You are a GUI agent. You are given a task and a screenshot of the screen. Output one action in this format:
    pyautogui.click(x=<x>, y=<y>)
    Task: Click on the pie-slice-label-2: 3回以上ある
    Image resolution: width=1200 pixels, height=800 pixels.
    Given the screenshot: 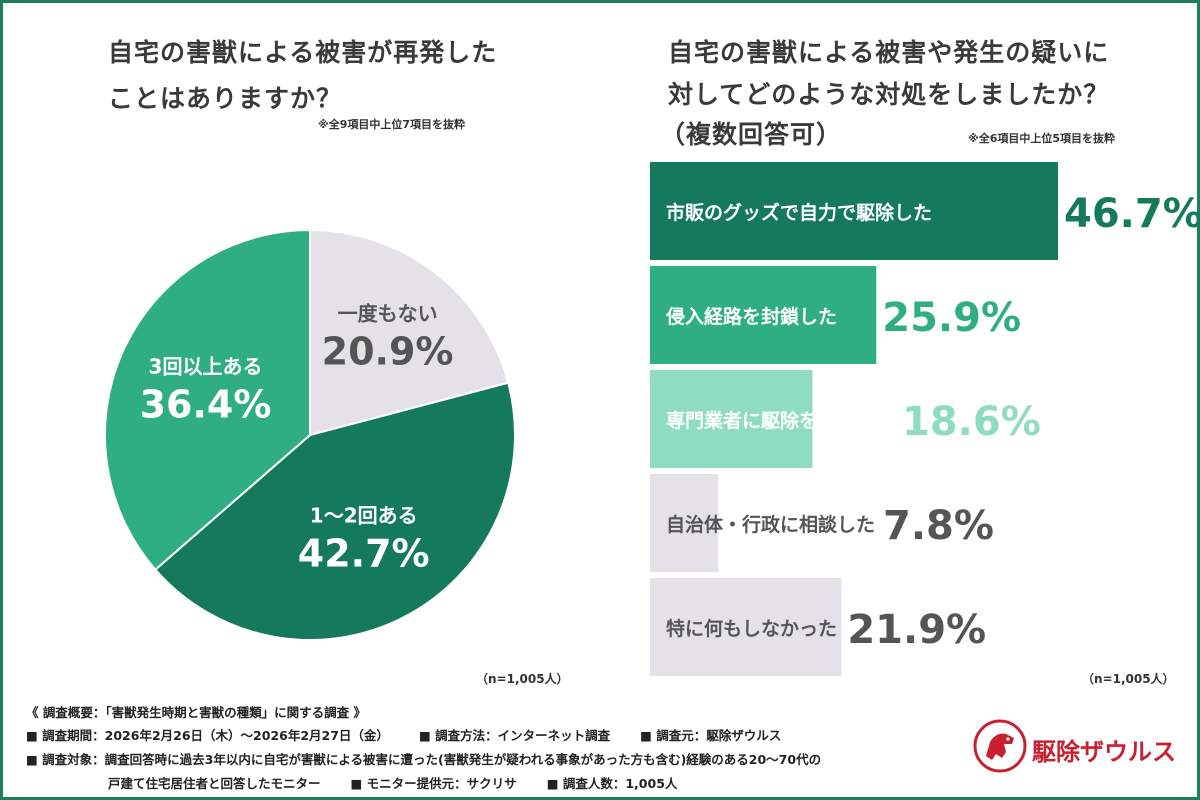 What is the action you would take?
    pyautogui.click(x=206, y=366)
    